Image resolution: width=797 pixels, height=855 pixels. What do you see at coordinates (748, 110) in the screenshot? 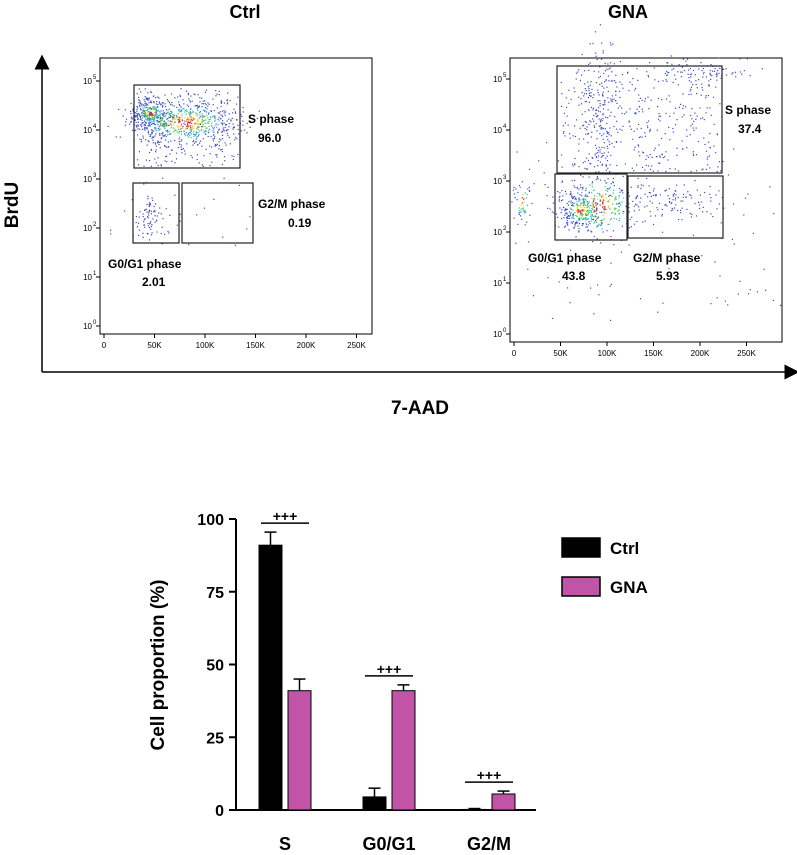
I see `gate-name-s-phase: S phase` at bounding box center [748, 110].